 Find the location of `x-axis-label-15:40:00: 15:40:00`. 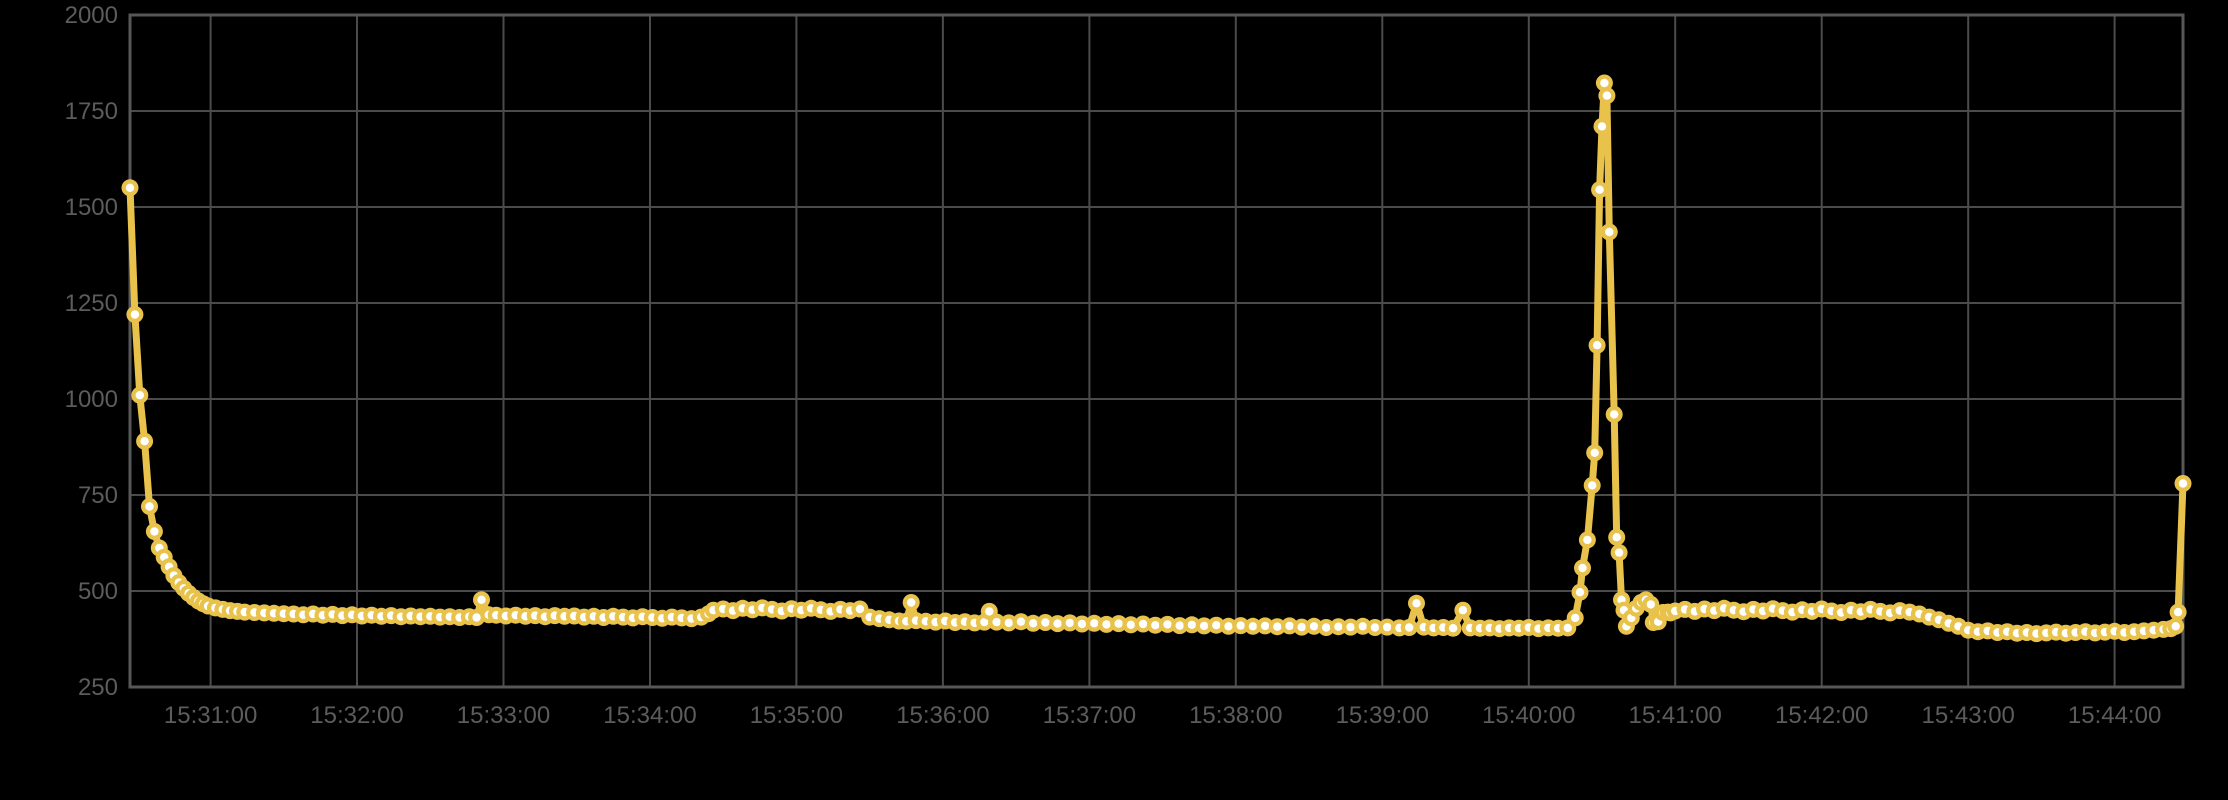

x-axis-label-15:40:00: 15:40:00 is located at coordinates (1528, 715).